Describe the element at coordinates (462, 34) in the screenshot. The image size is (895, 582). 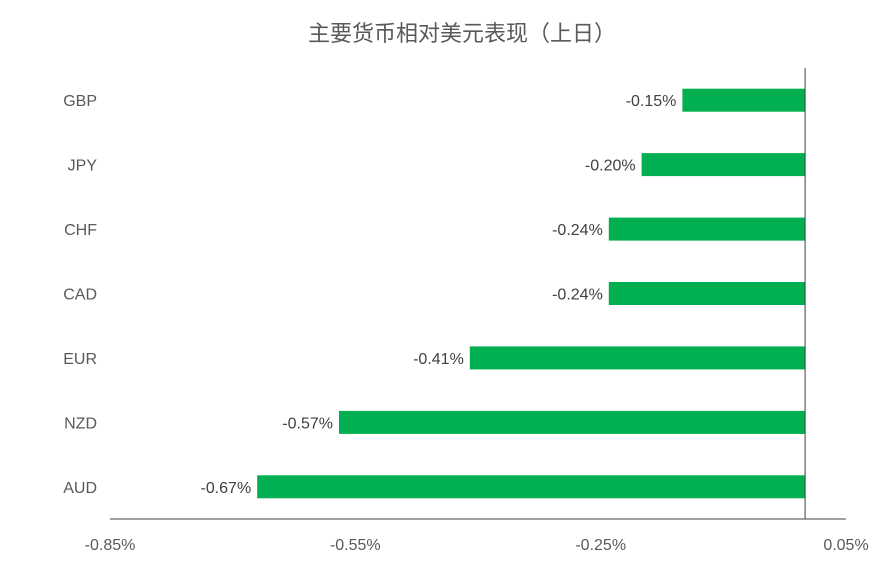
I see `chart-title: 主要货币相对美元表现（上日）` at that location.